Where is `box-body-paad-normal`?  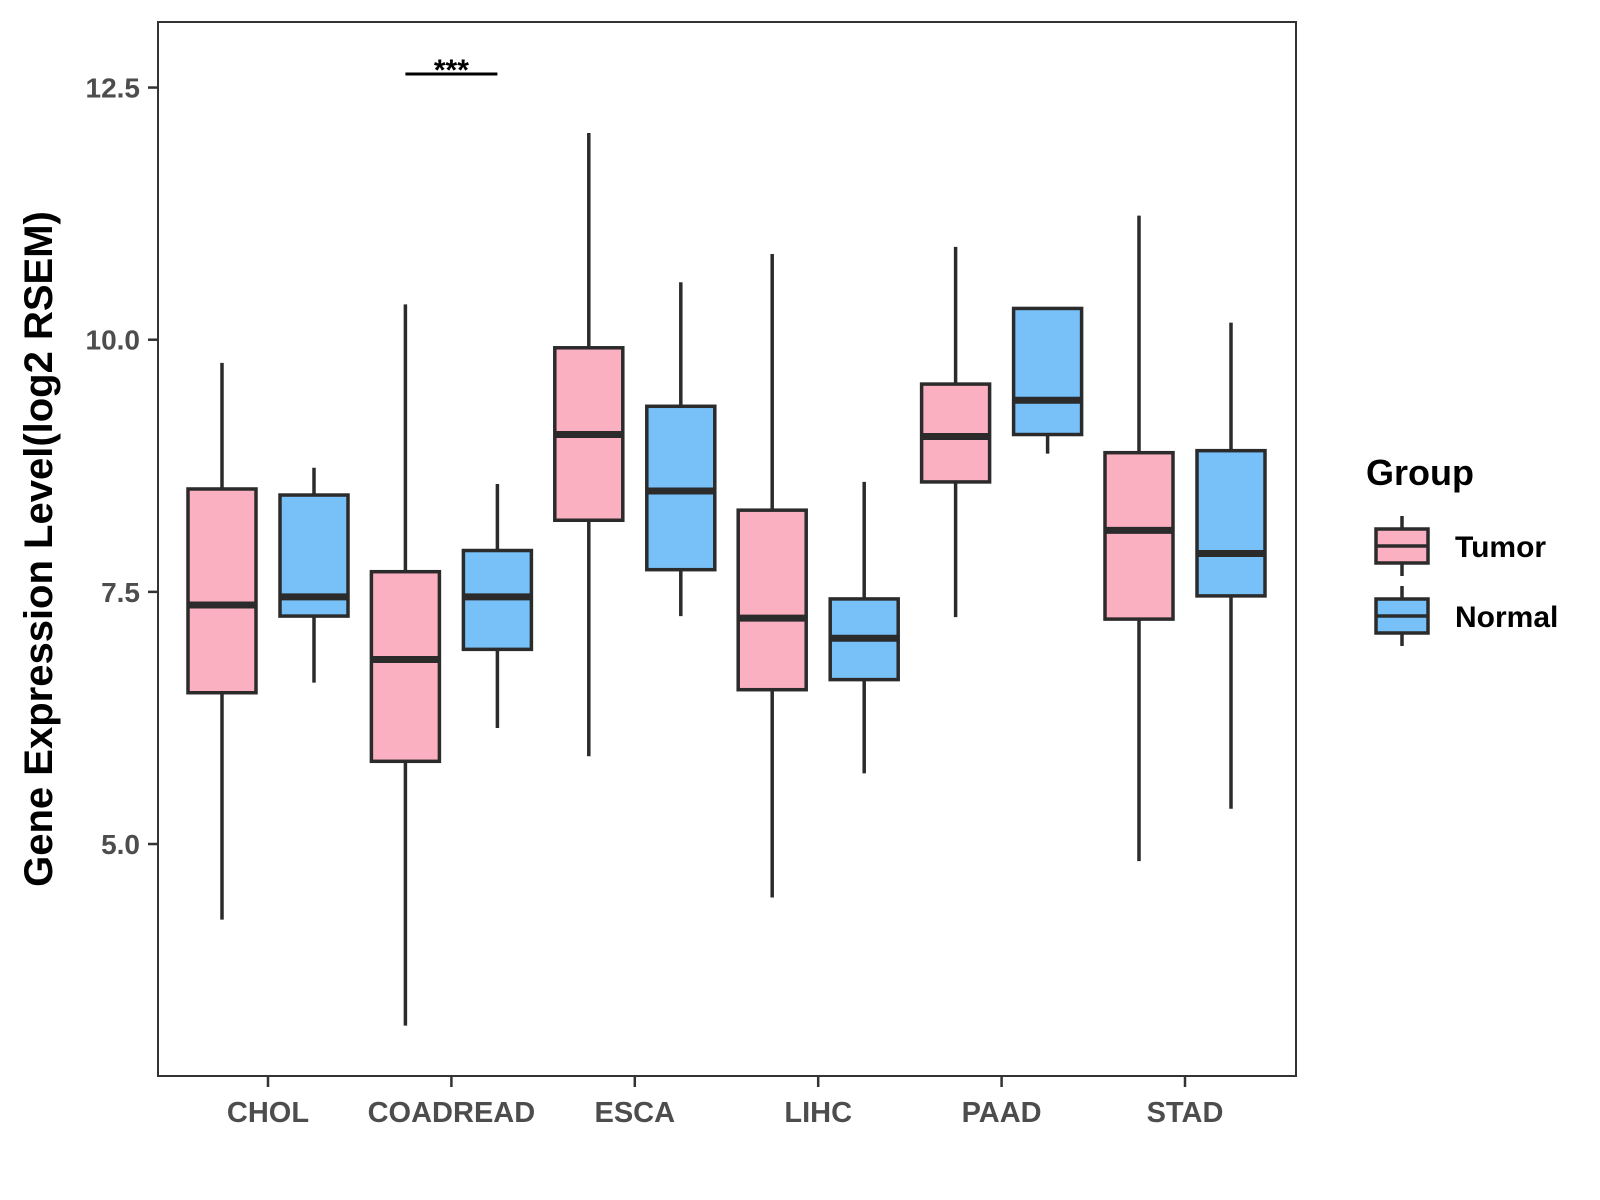 box-body-paad-normal is located at coordinates (1047, 371).